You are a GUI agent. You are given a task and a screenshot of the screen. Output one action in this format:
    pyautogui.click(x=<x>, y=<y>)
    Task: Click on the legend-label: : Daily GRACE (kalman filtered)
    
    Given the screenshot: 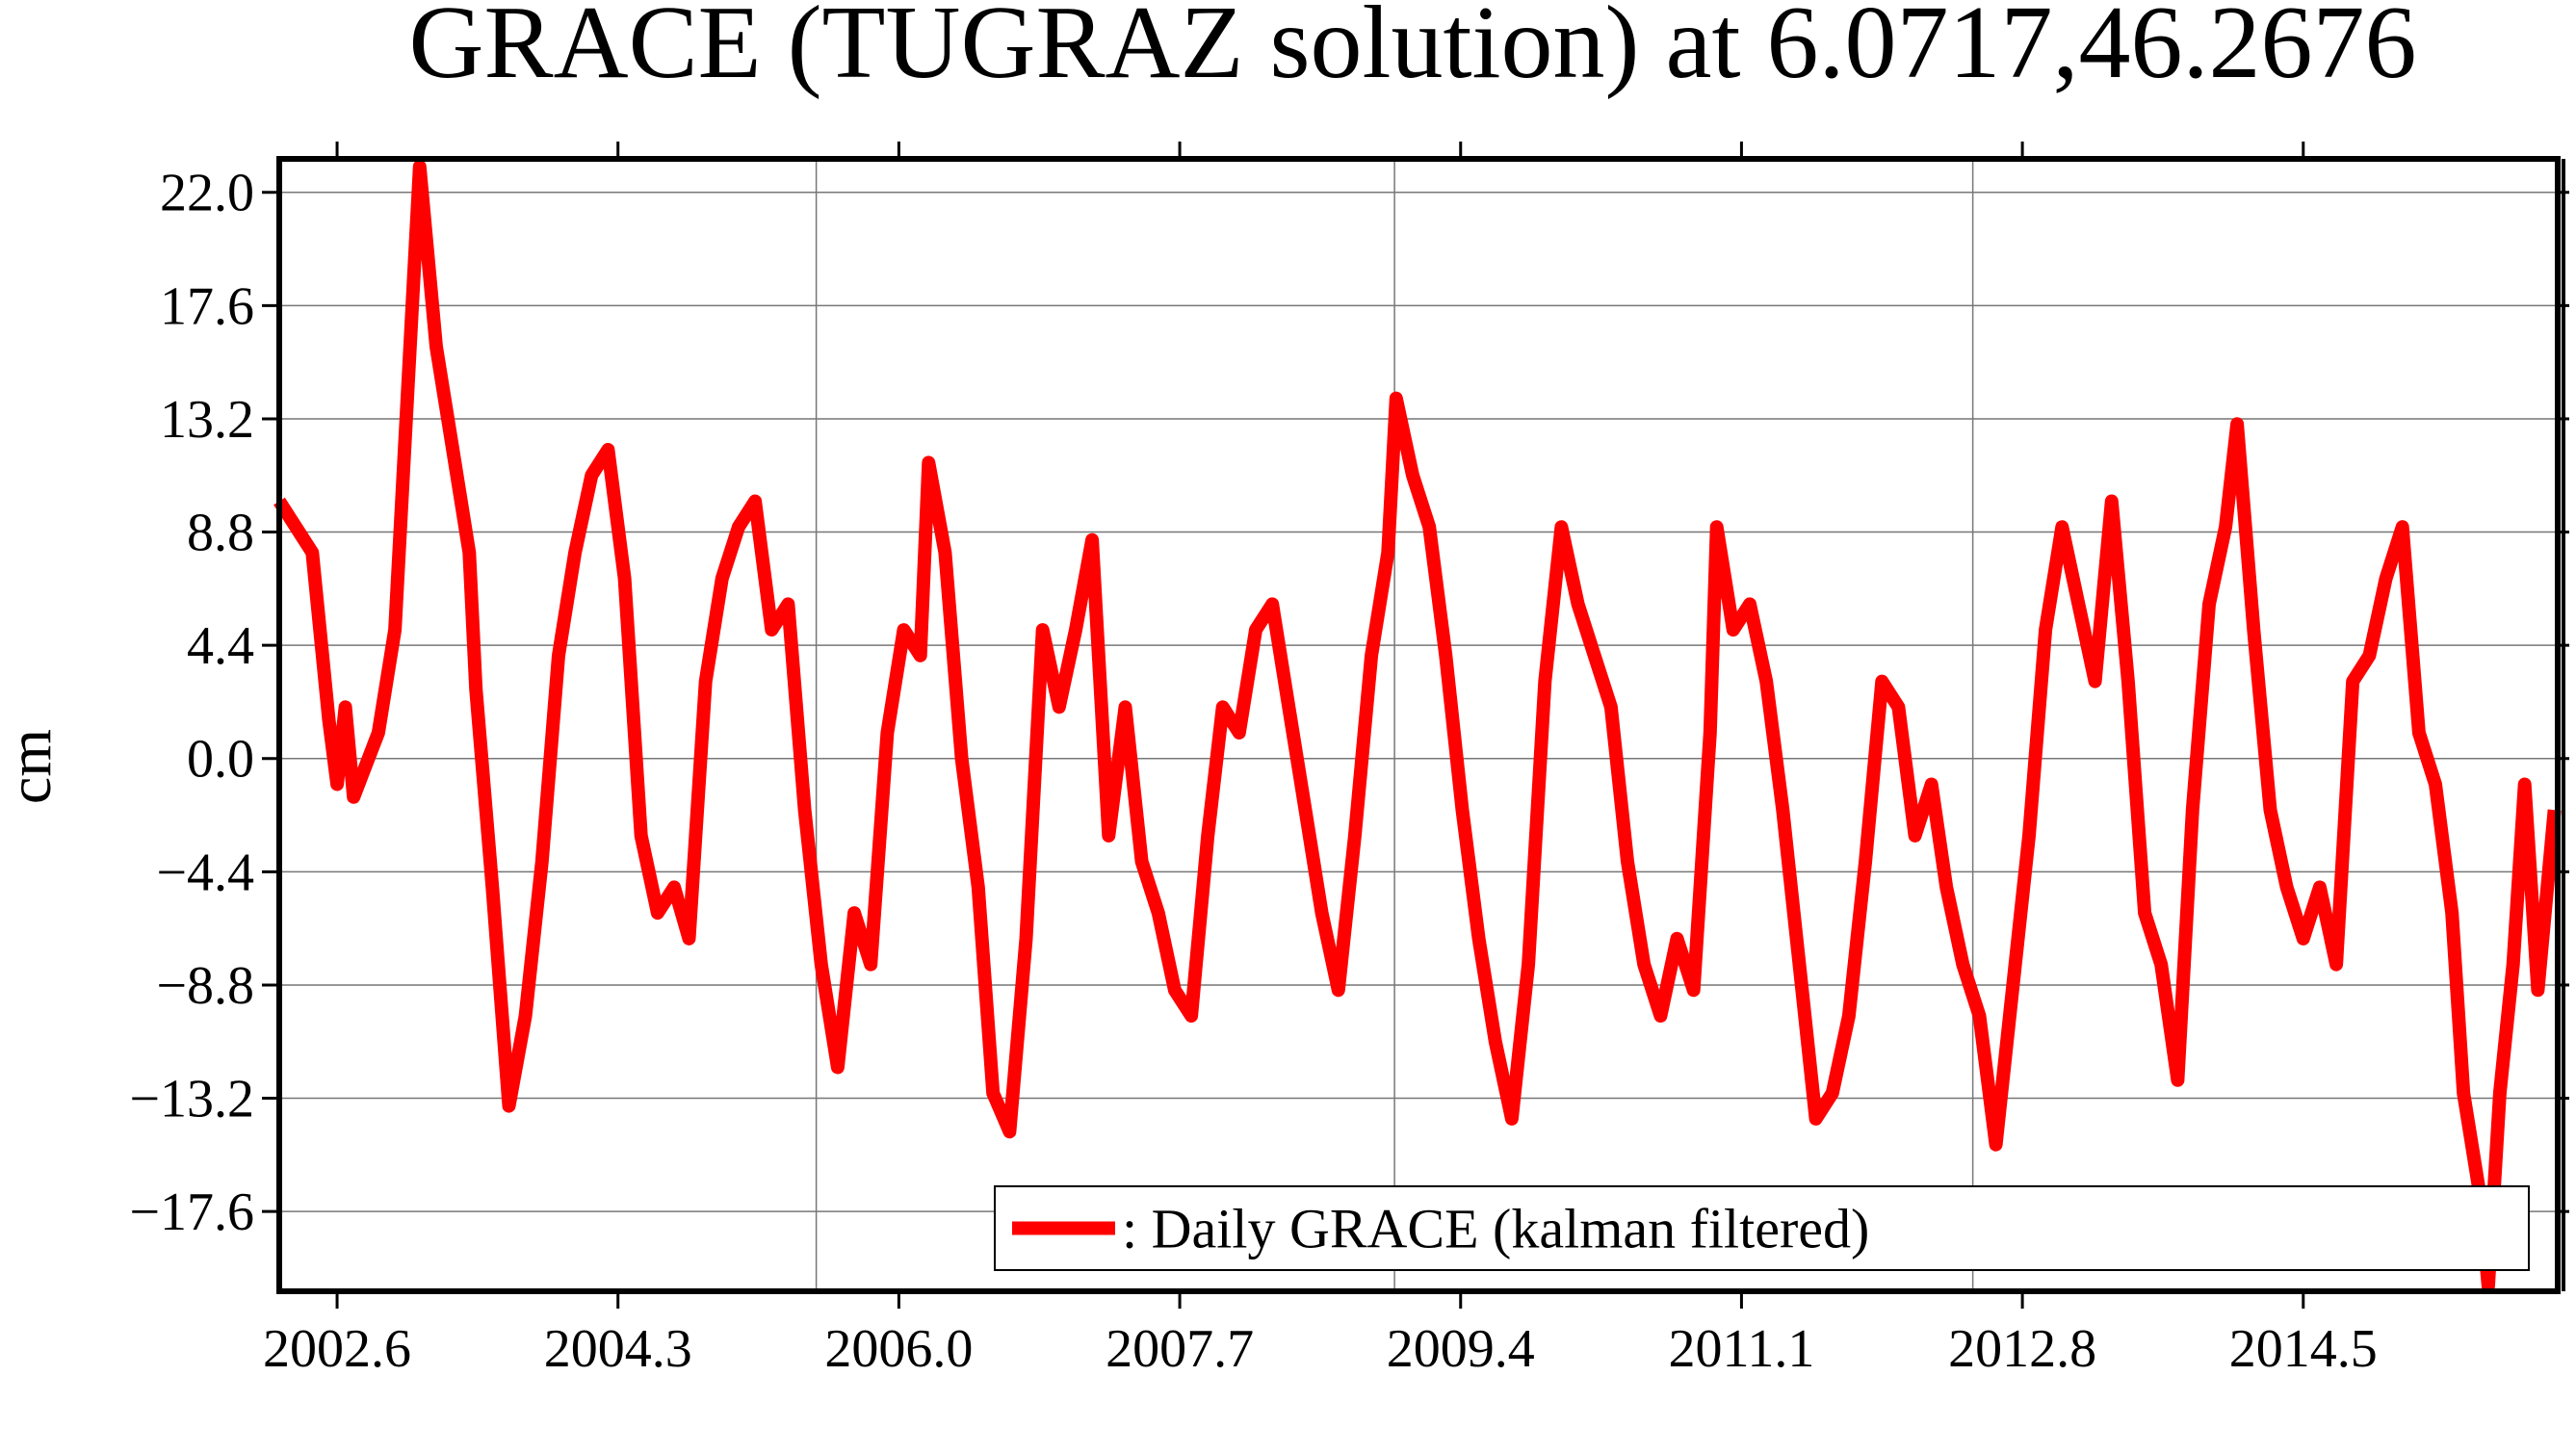 What is the action you would take?
    pyautogui.click(x=1495, y=1229)
    